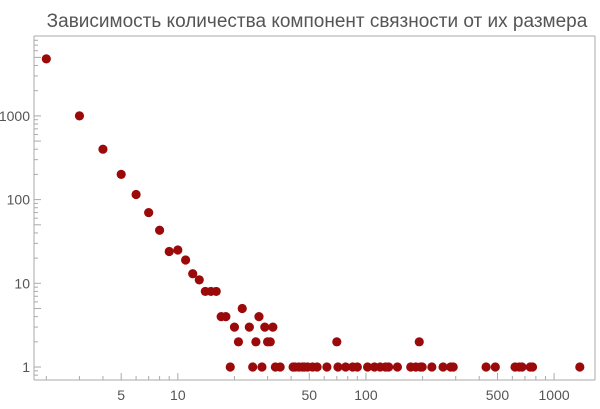  Describe the element at coordinates (178, 395) in the screenshot. I see `x-tick-label: 10` at that location.